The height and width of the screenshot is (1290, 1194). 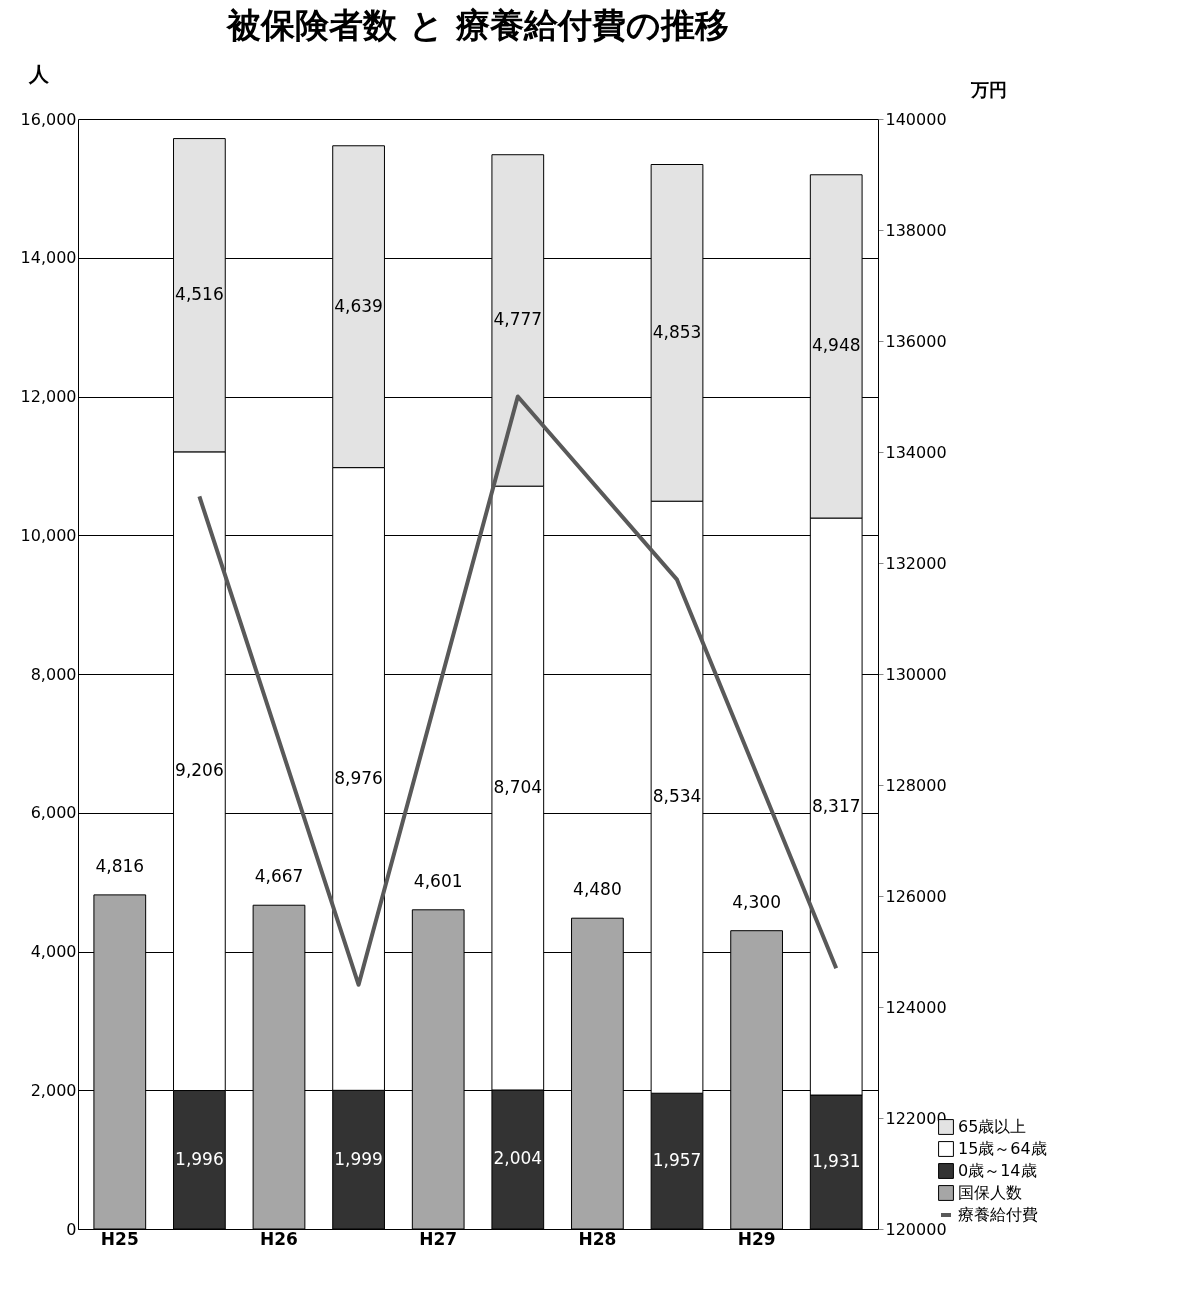 What do you see at coordinates (916, 1007) in the screenshot?
I see `y2-tick-label: 124000` at bounding box center [916, 1007].